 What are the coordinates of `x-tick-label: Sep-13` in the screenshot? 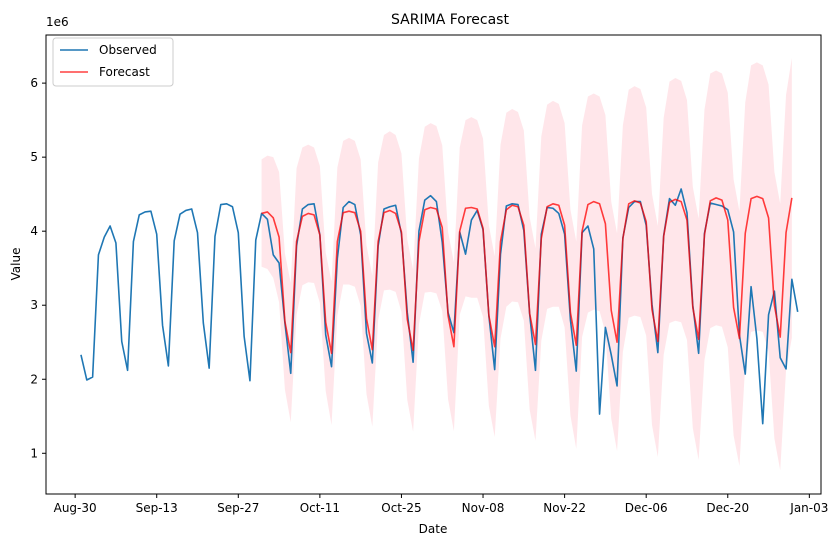 It's located at (157, 508).